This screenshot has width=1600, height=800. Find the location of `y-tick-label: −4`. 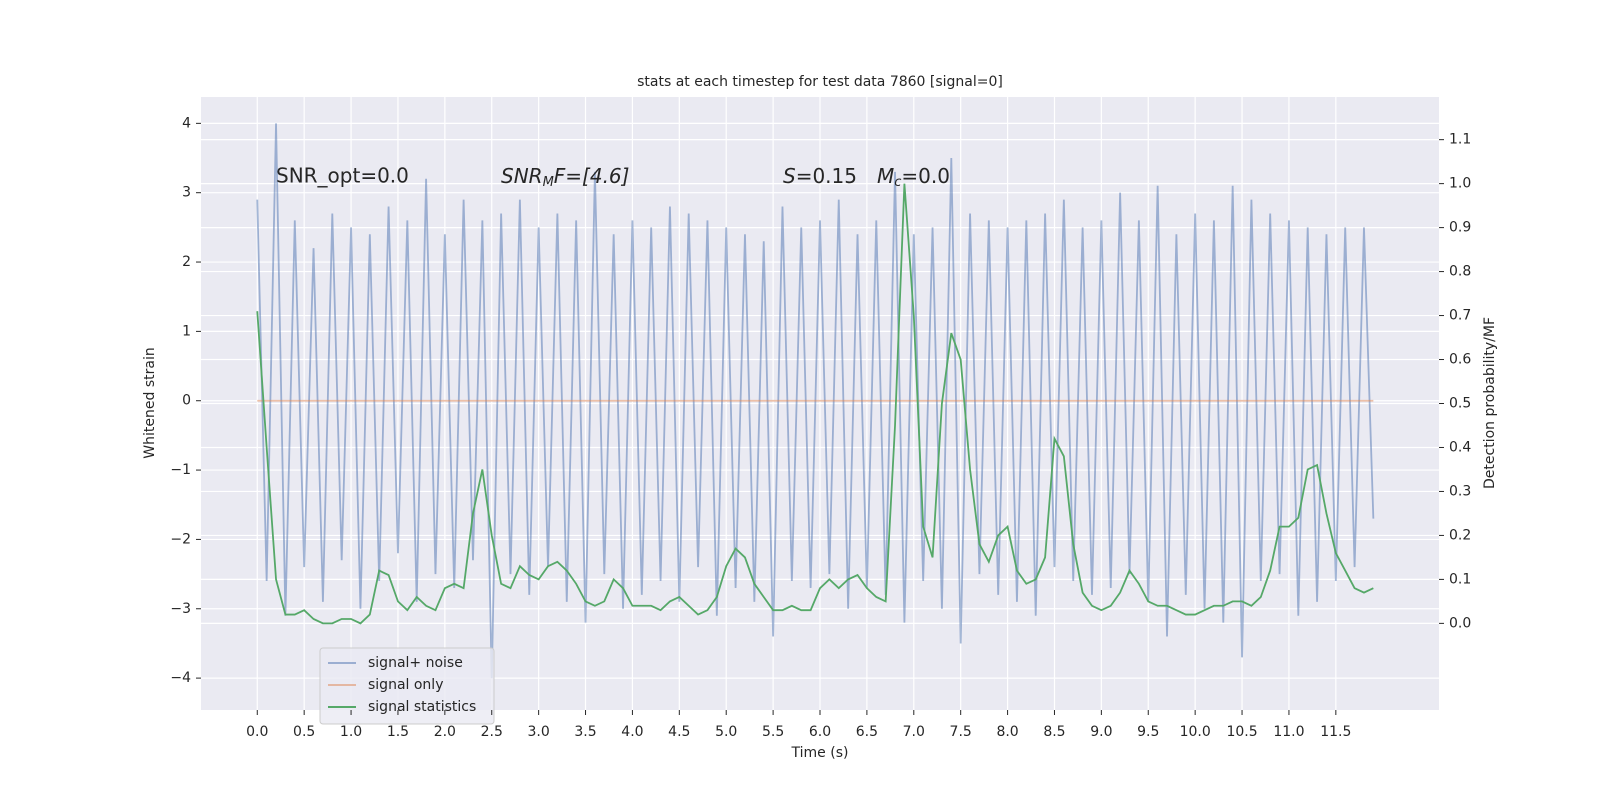

y-tick-label: −4 is located at coordinates (180, 678).